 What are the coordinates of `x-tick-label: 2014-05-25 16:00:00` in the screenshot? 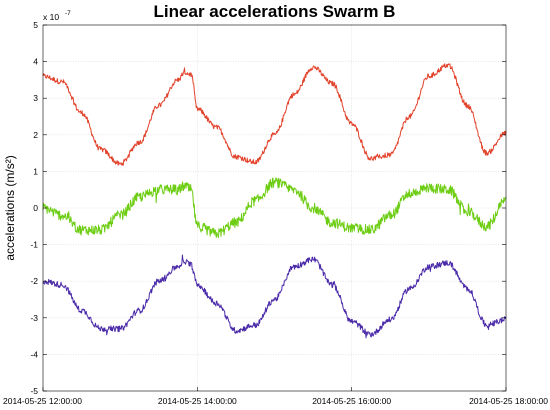 It's located at (351, 401).